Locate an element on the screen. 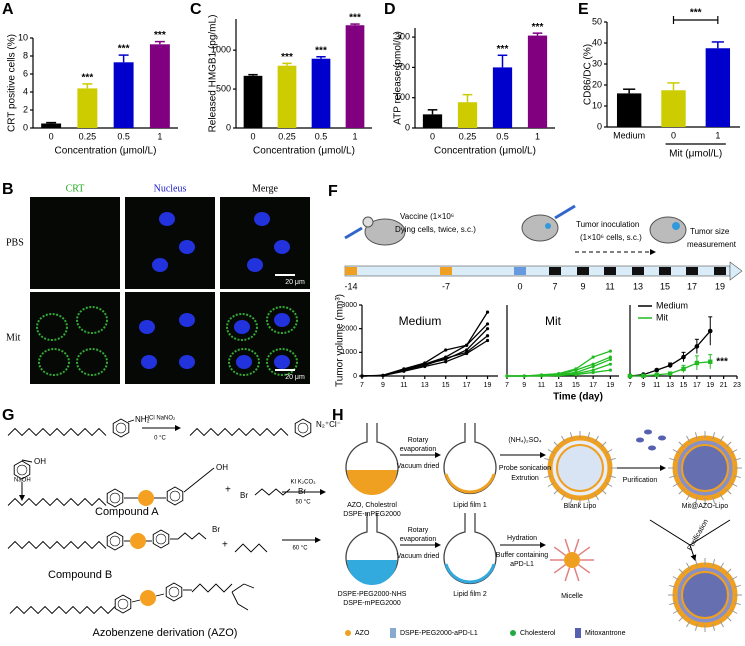 This screenshot has height=646, width=745. x-tick-label: 21 is located at coordinates (724, 385).